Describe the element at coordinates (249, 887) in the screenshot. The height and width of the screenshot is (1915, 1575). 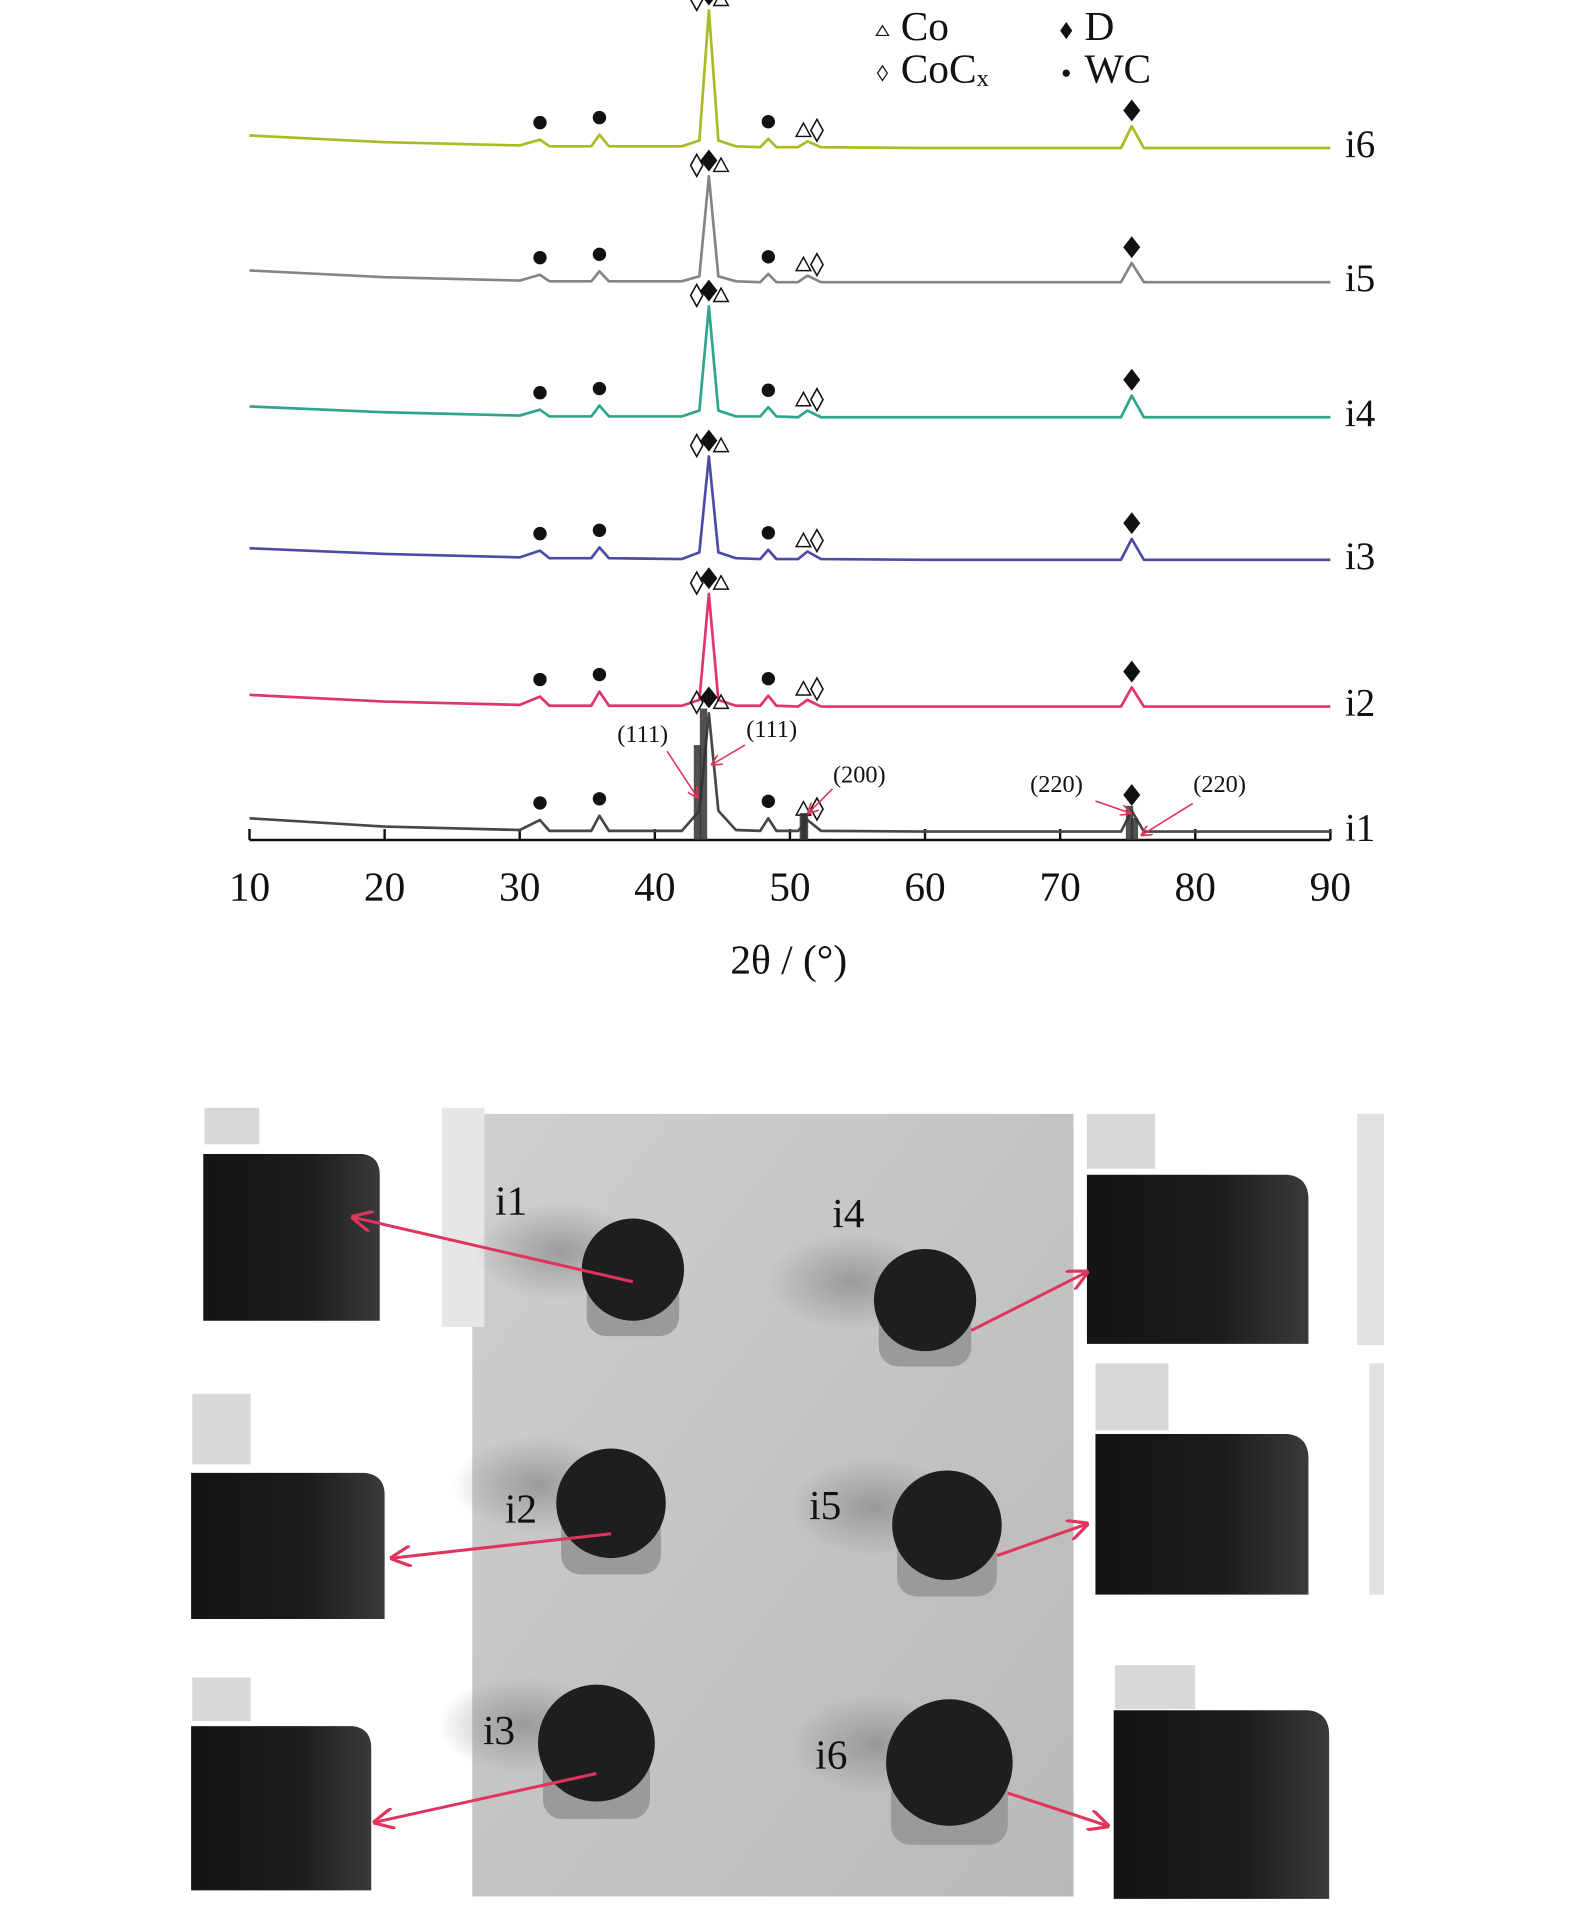
I see `x-tick-label: 10` at that location.